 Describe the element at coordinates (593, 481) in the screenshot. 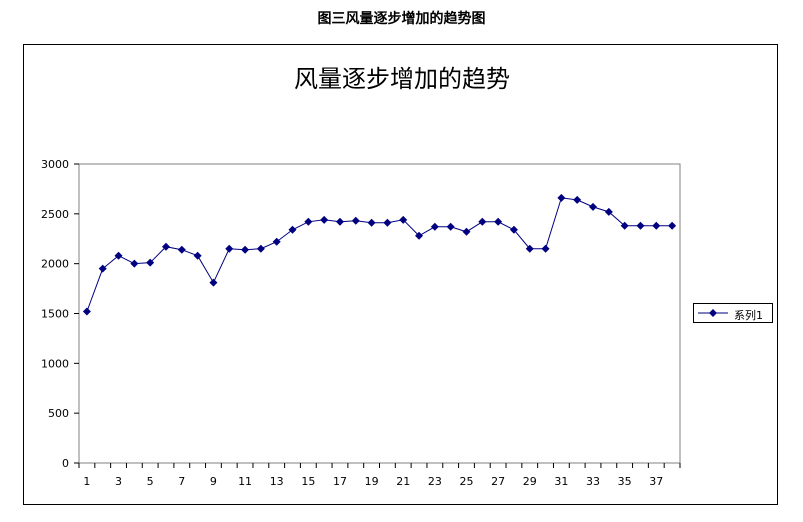

I see `x-tick-label: 33` at that location.